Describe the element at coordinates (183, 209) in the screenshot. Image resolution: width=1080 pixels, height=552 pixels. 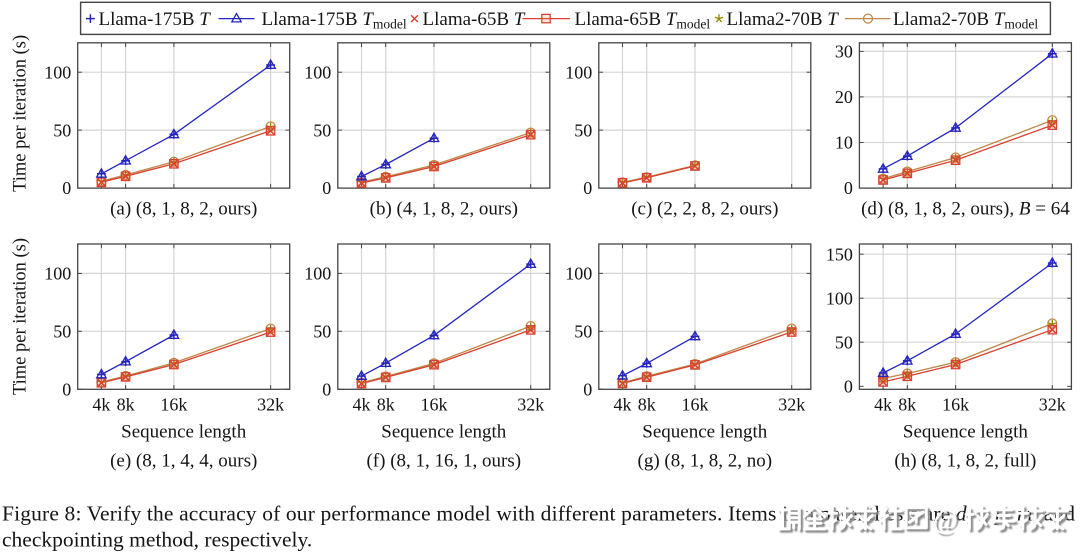
I see `svg-text: (a) (8, 1, 8, 2, ours)` at that location.